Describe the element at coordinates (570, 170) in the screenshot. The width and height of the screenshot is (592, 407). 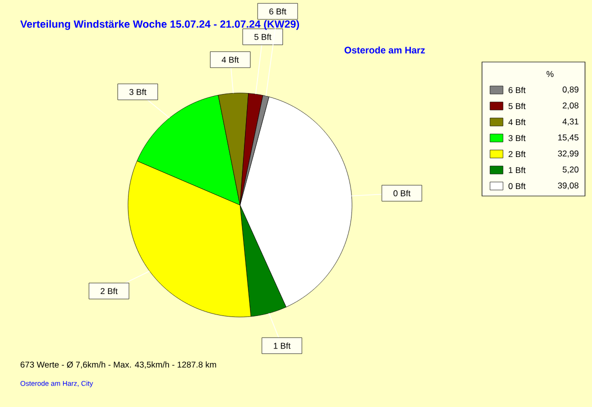
I see `data-label: 5,20` at that location.